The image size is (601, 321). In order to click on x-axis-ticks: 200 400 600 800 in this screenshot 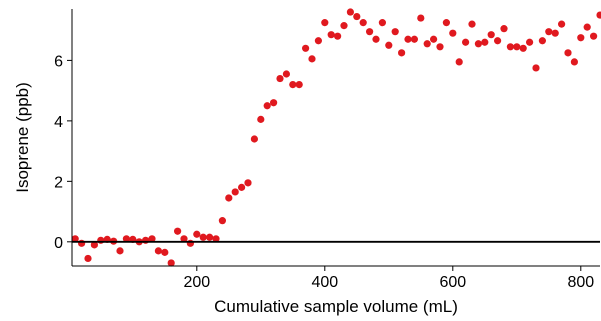, I will do `click(388, 278)`.